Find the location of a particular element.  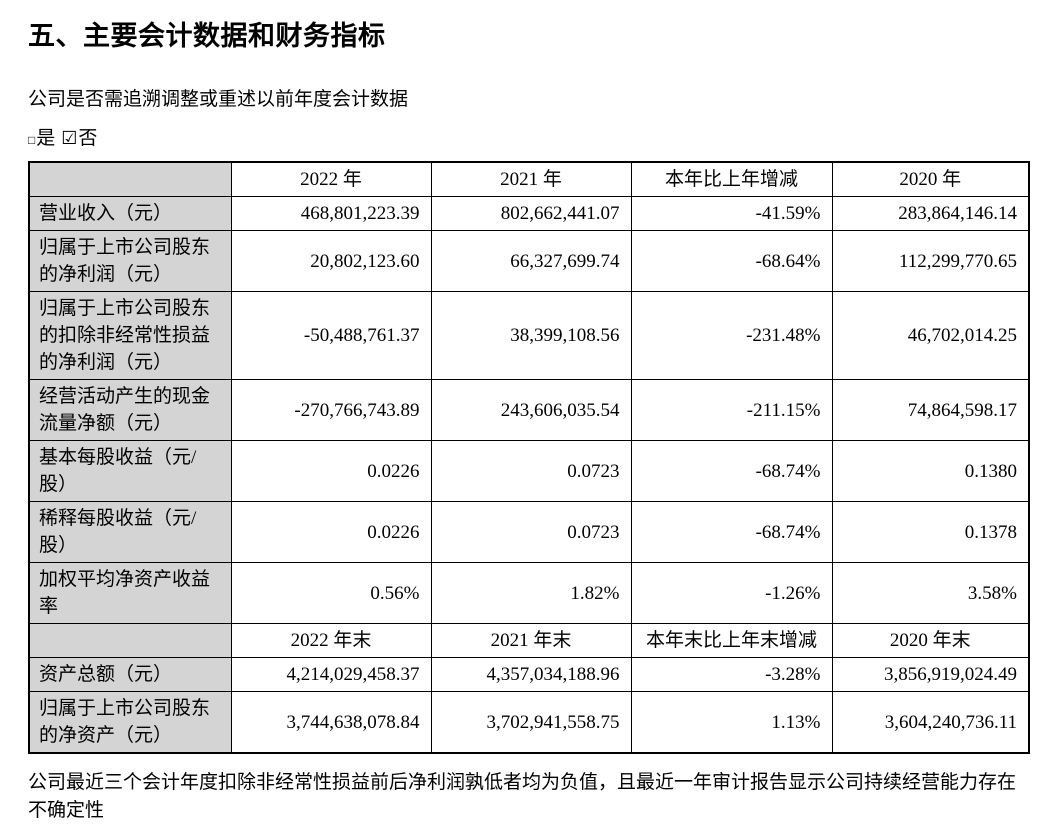

value-cell: 66,327,699.74 is located at coordinates (531, 261).